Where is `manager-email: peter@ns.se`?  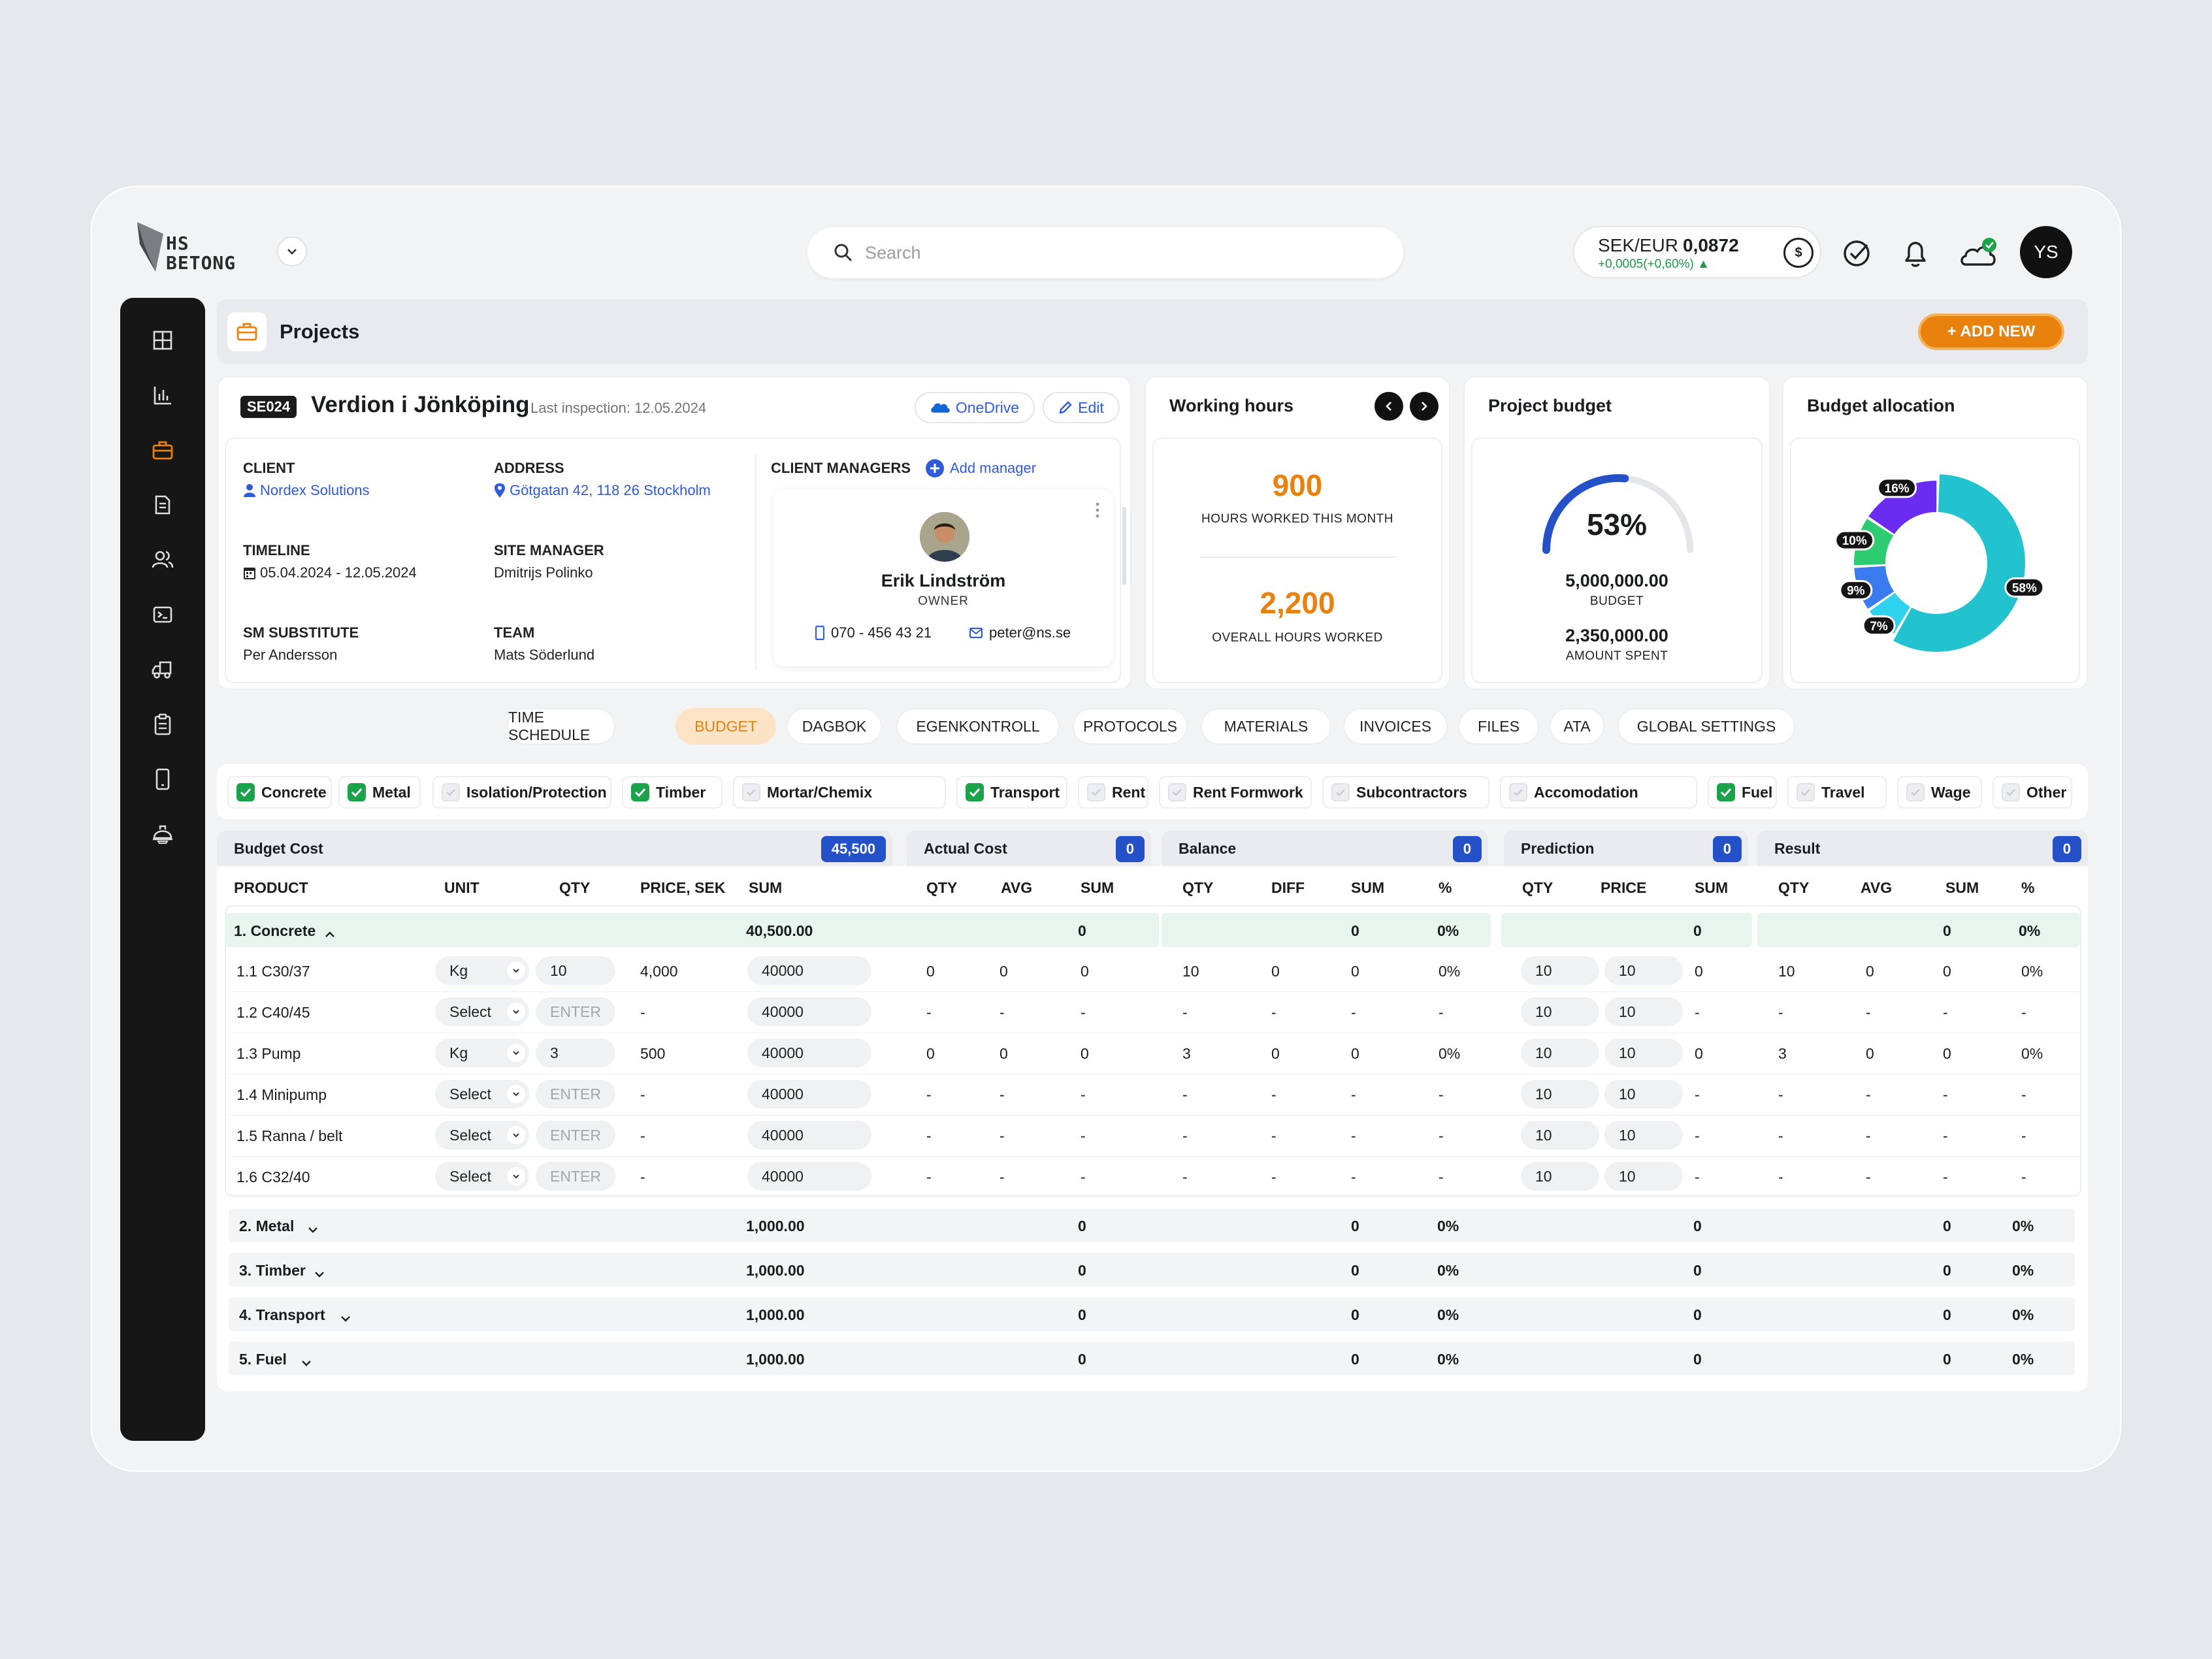 manager-email: peter@ns.se is located at coordinates (1020, 632).